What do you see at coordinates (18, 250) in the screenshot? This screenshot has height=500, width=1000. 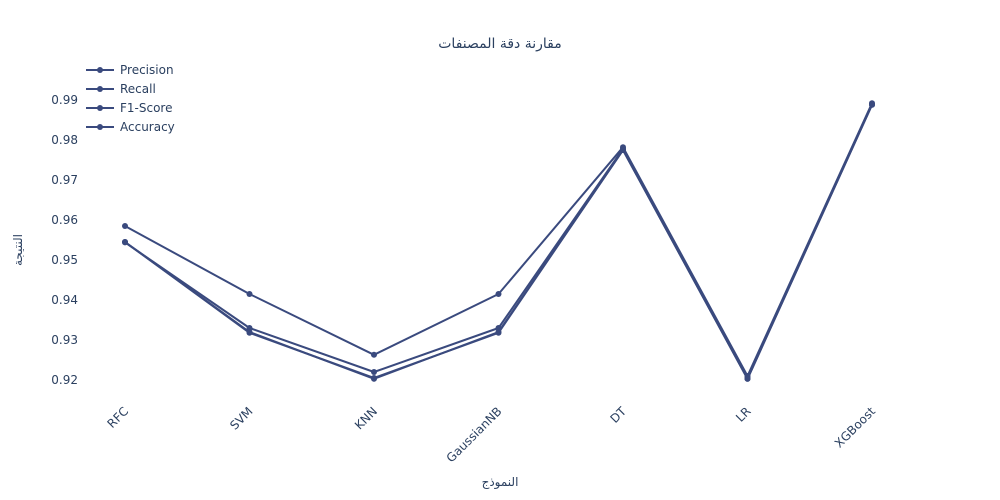 I see `y-axis-title: النتيجة` at bounding box center [18, 250].